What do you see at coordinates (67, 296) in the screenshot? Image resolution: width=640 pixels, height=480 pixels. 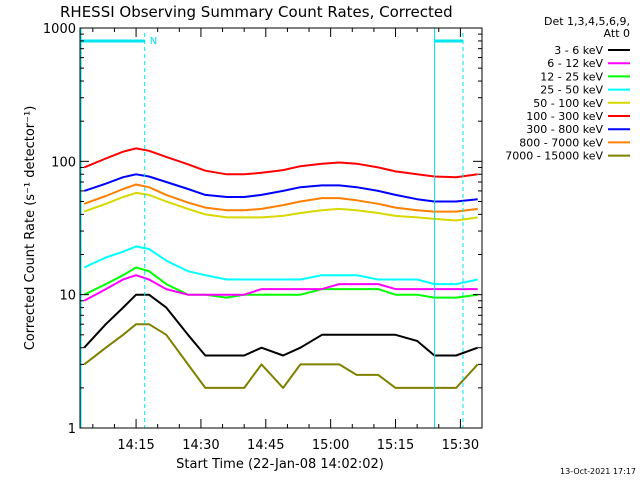 I see `y-tick-label: 10` at bounding box center [67, 296].